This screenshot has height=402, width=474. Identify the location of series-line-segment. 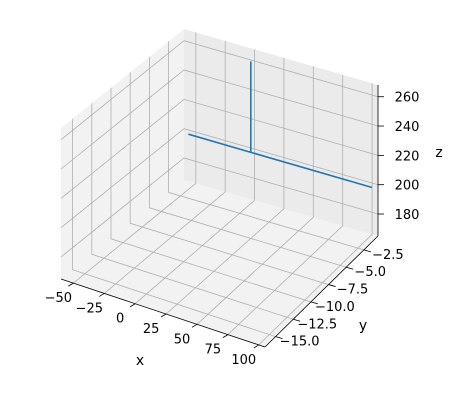
(280, 161).